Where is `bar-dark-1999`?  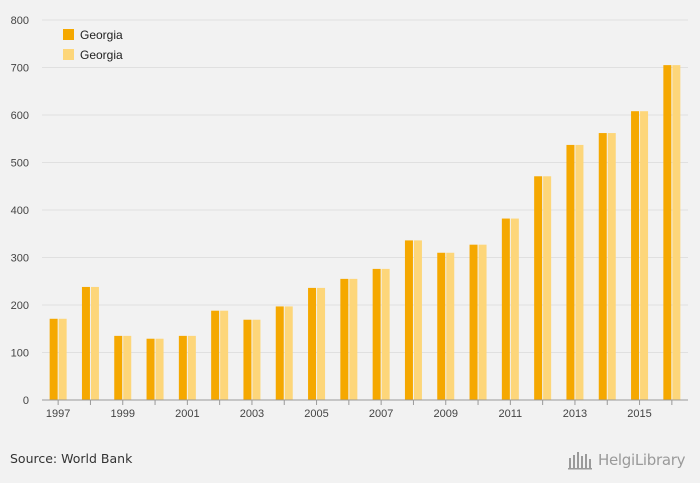 bar-dark-1999 is located at coordinates (118, 367).